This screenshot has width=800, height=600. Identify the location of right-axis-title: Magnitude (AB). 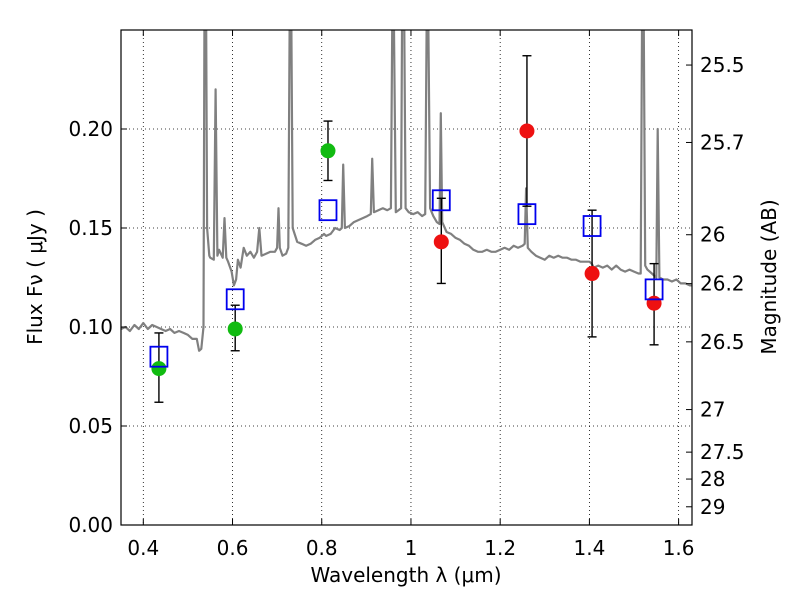
(769, 276).